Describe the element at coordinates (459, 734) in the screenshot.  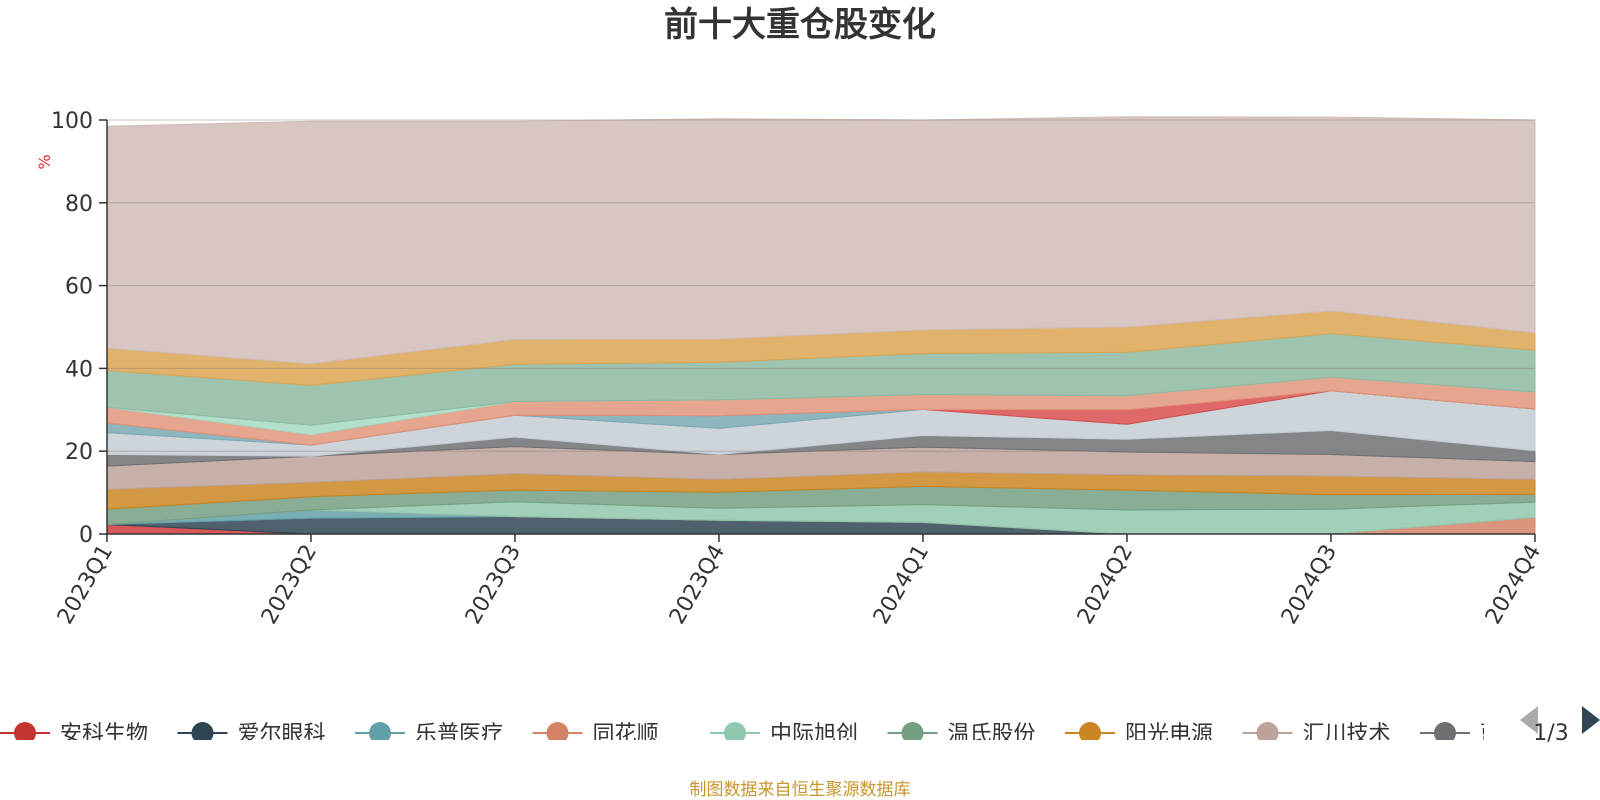
I see `legend-label: 乐普医疗` at that location.